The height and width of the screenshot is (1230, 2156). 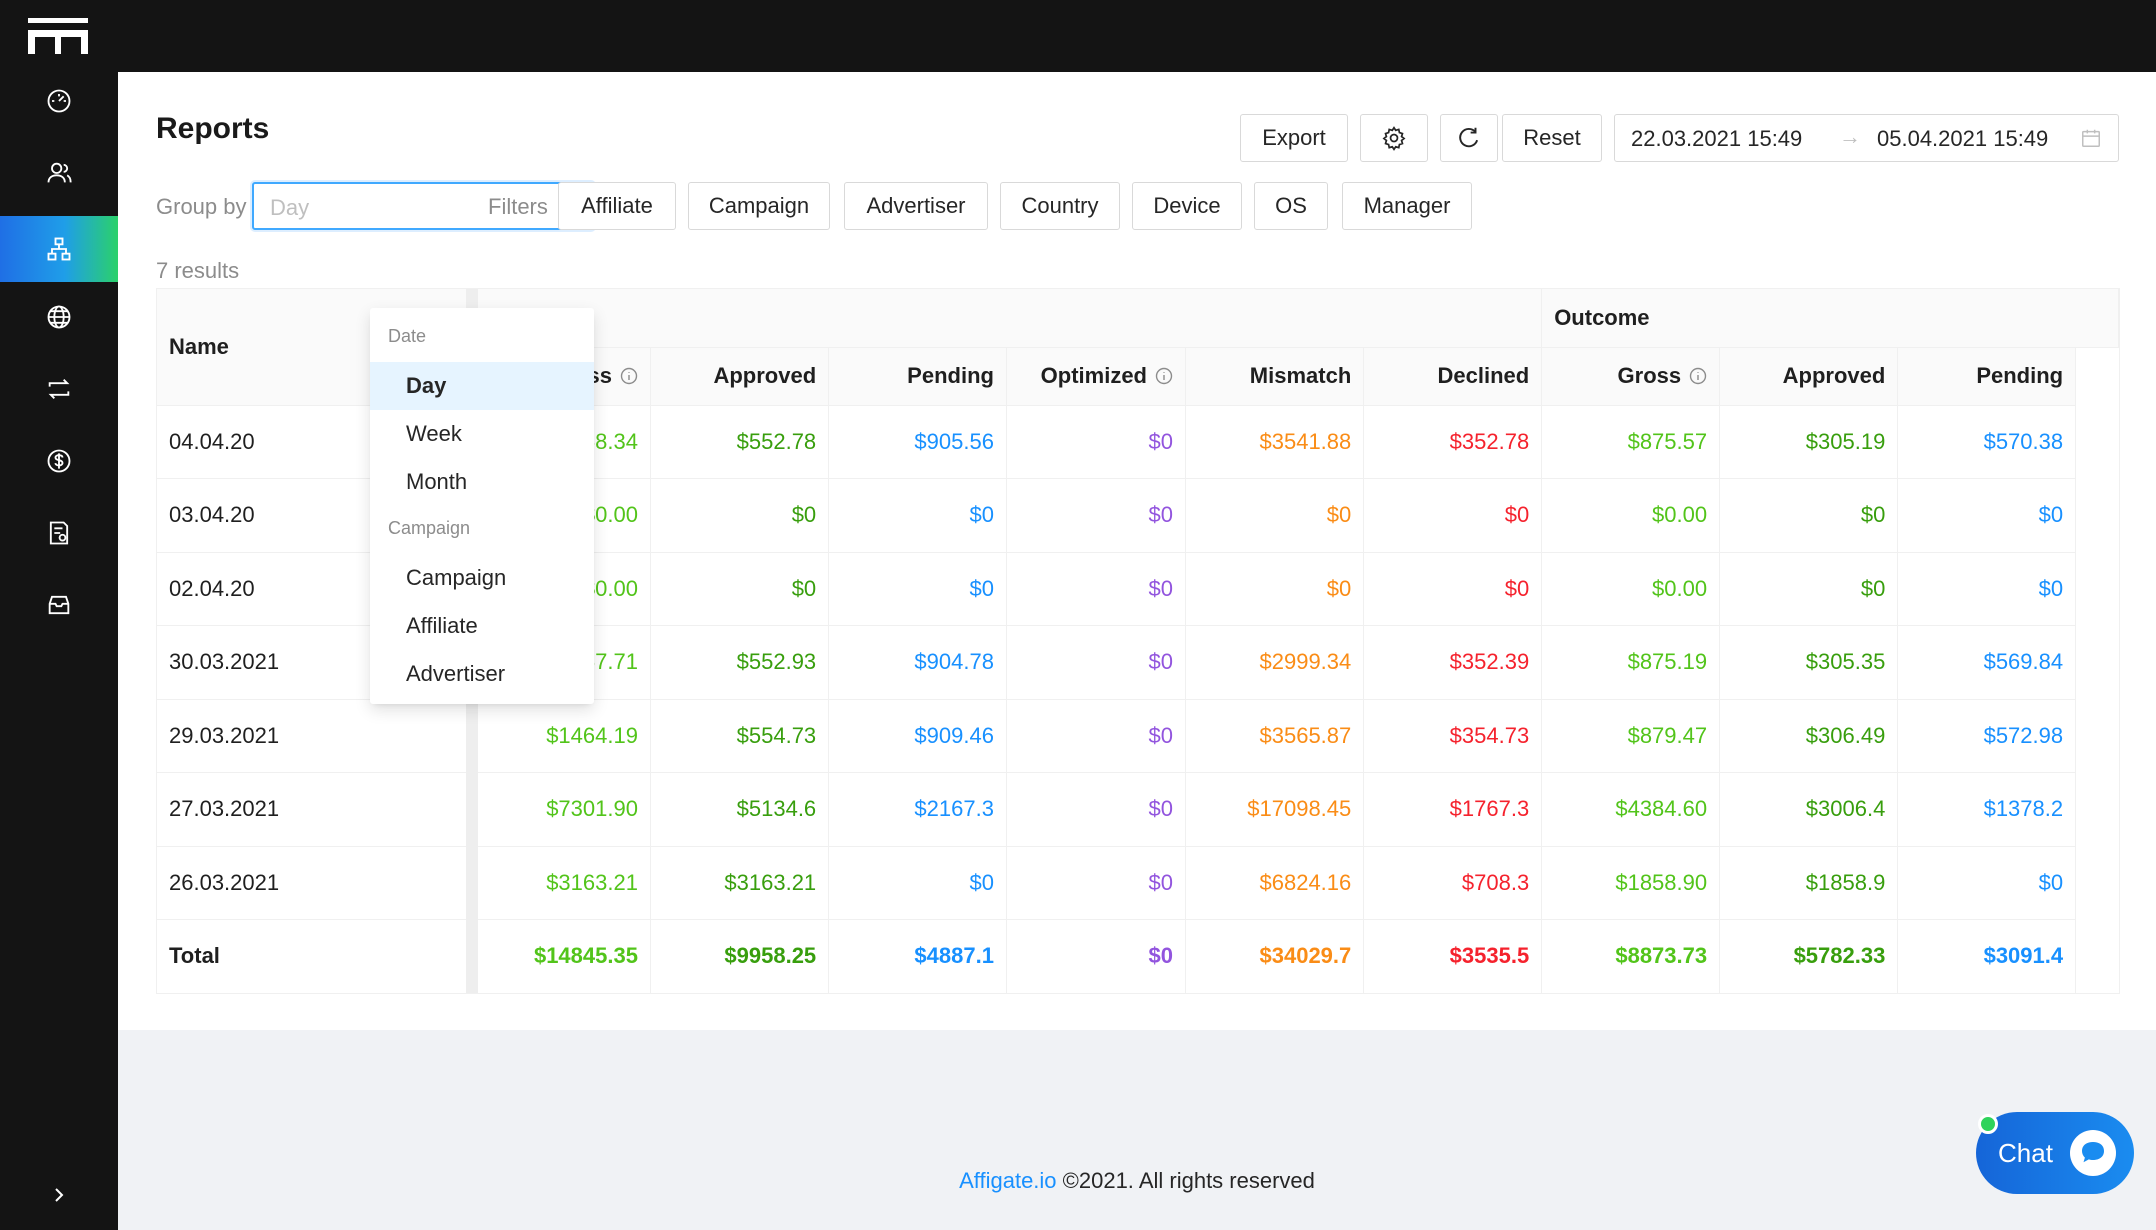 What do you see at coordinates (434, 433) in the screenshot?
I see `dropdown-option-week: Week` at bounding box center [434, 433].